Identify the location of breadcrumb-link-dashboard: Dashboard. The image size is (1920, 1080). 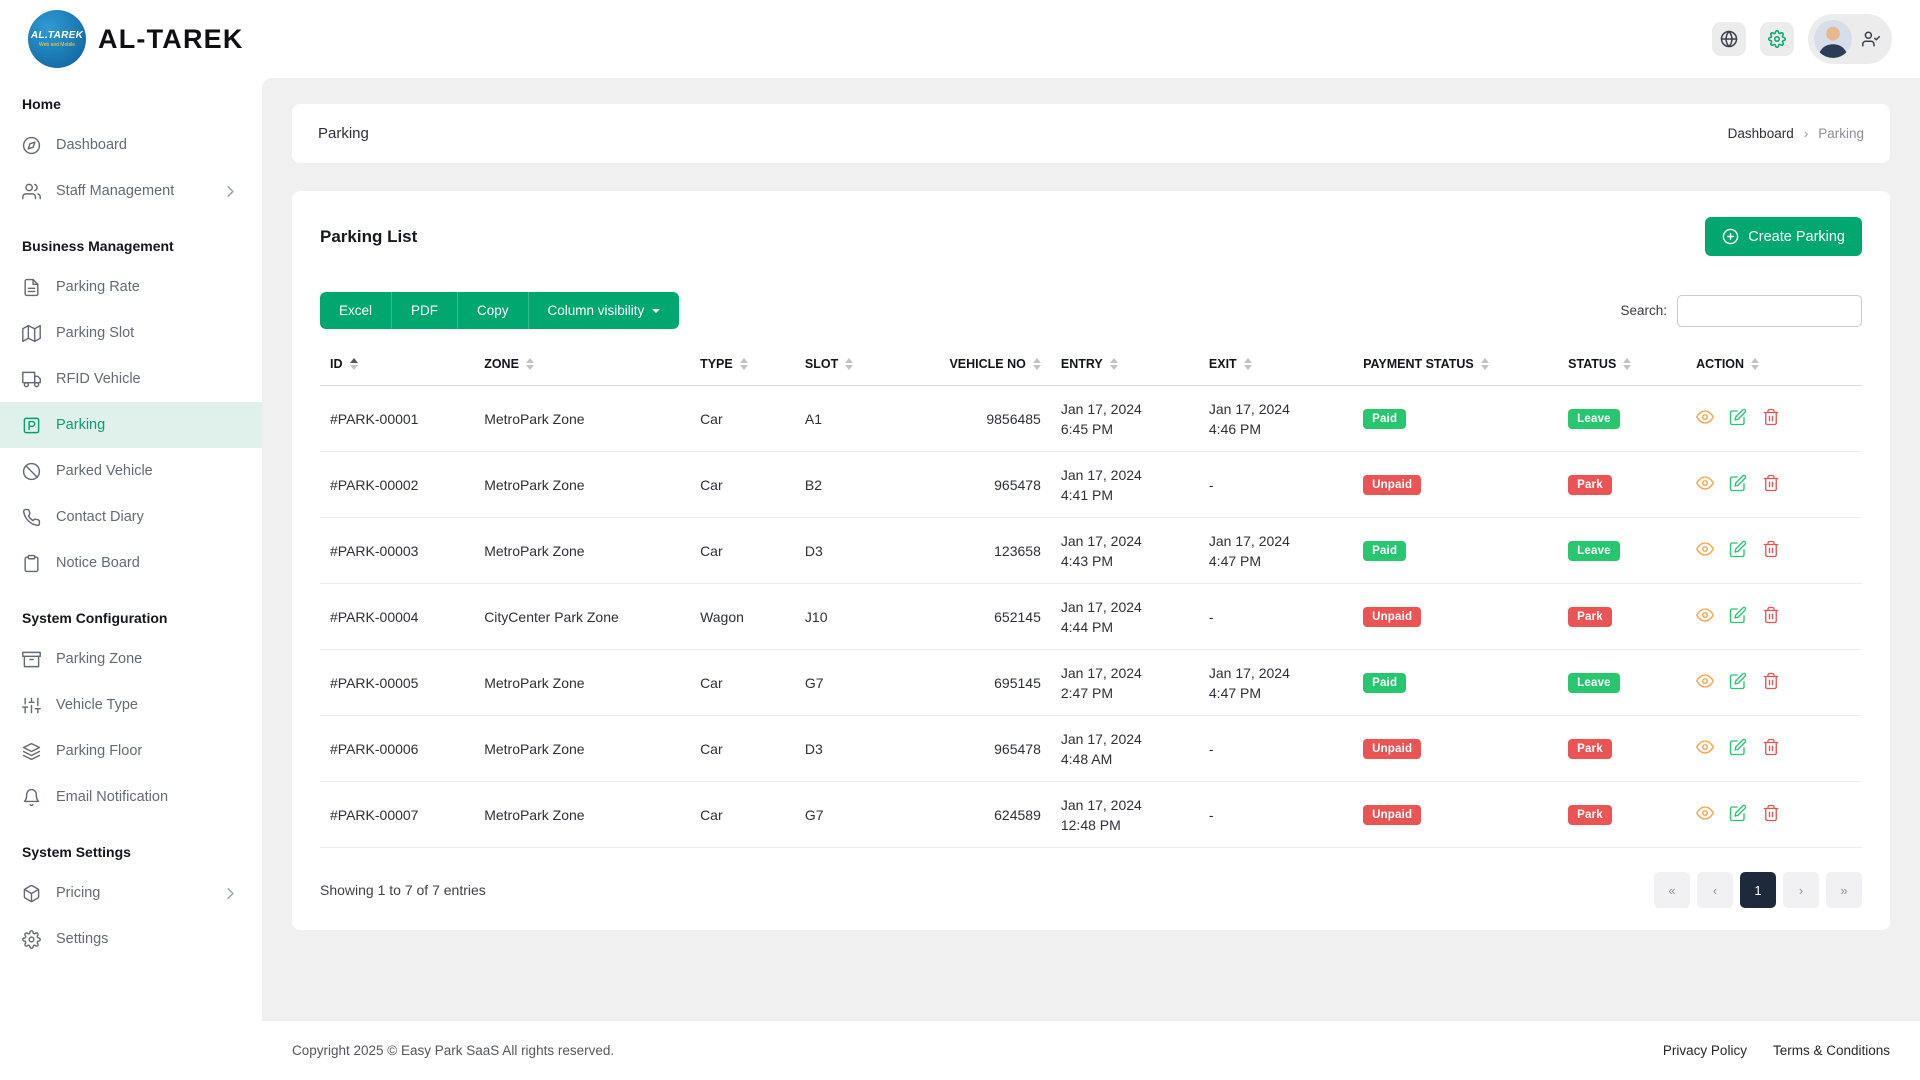
(1760, 133).